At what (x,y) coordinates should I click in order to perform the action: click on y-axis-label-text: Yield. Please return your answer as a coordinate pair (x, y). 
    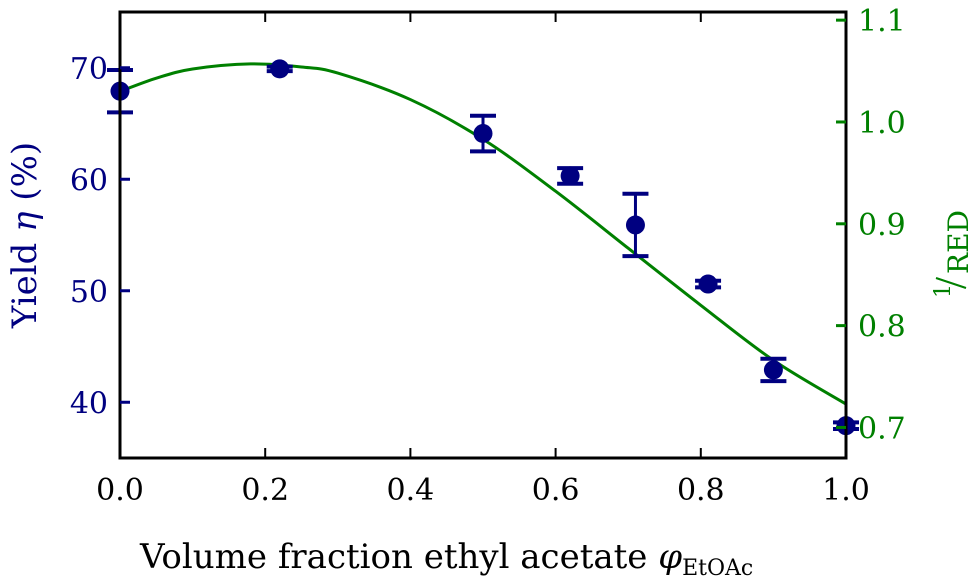
    Looking at the image, I should click on (25, 286).